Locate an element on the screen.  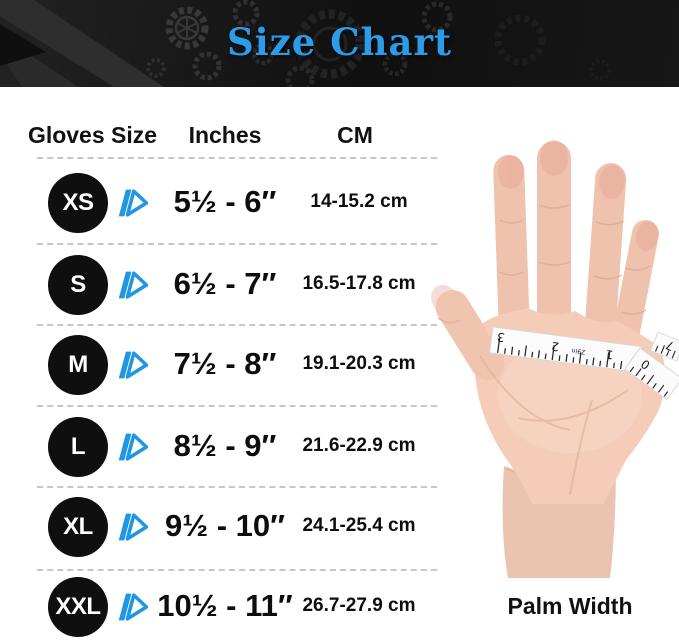
size-row-xxl: XXL 10½ - 11″ 26.7-27.9 cm is located at coordinates (222, 606).